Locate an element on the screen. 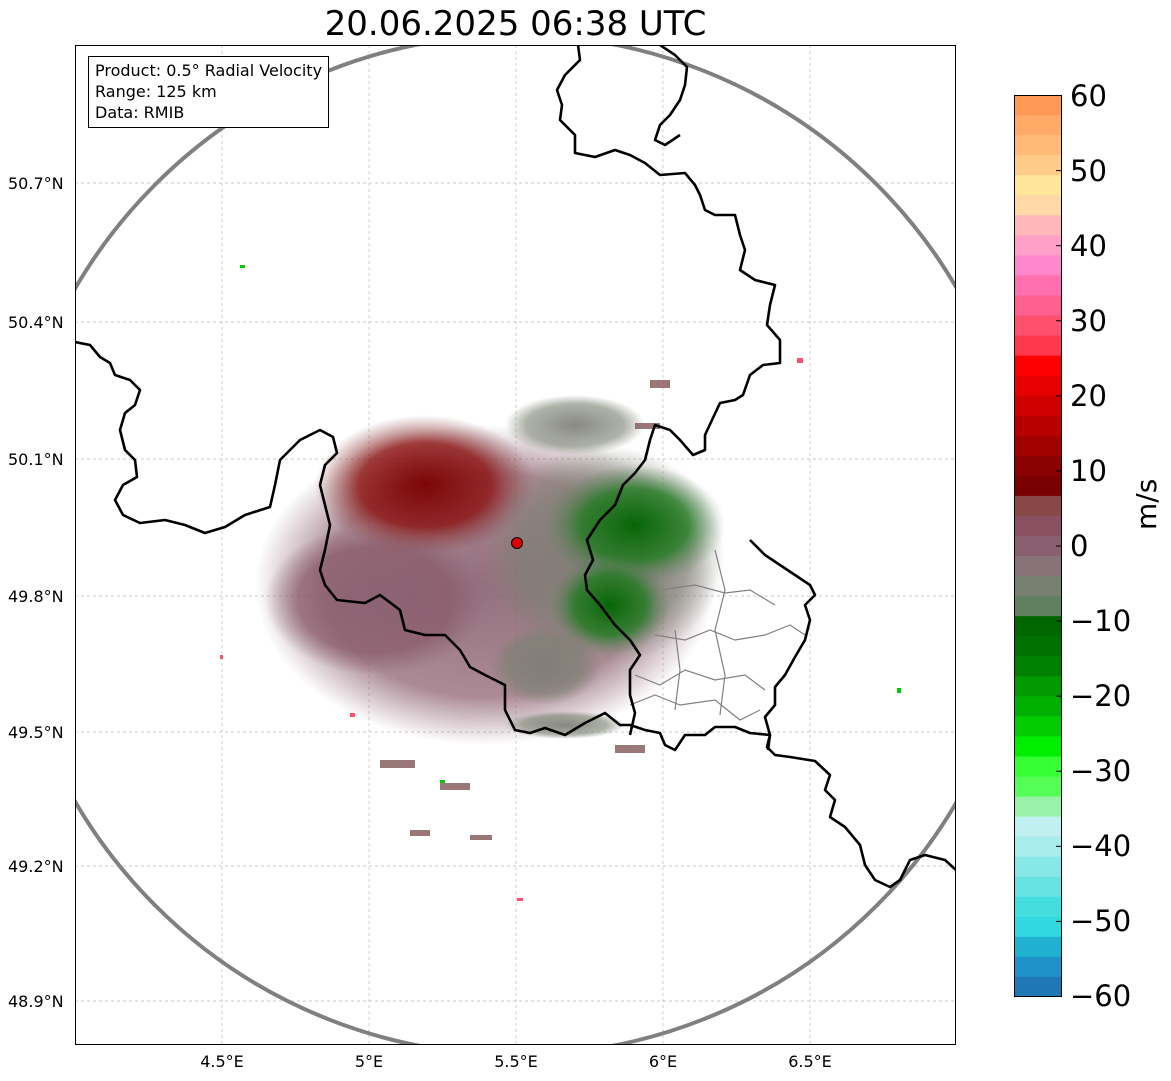 The height and width of the screenshot is (1081, 1171). lat-label: 49.8°N is located at coordinates (36, 596).